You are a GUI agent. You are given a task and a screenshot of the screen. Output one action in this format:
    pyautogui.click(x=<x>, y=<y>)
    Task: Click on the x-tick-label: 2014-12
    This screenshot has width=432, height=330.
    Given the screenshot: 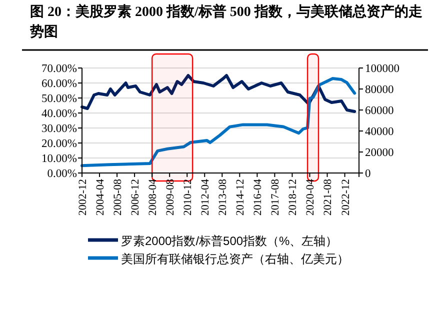 What is the action you would take?
    pyautogui.click(x=240, y=197)
    